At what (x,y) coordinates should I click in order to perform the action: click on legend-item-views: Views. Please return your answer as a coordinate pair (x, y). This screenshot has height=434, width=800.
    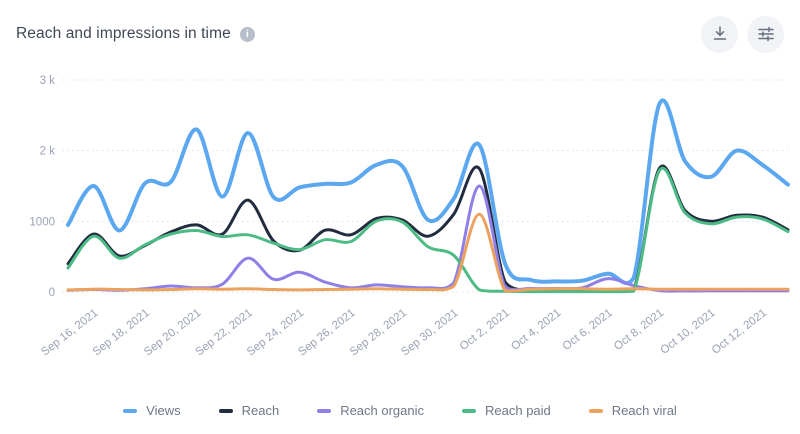
    Looking at the image, I should click on (152, 410).